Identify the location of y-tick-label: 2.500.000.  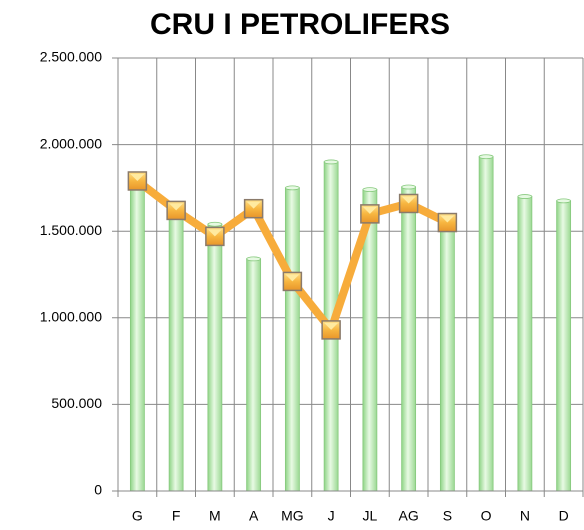
(71, 57).